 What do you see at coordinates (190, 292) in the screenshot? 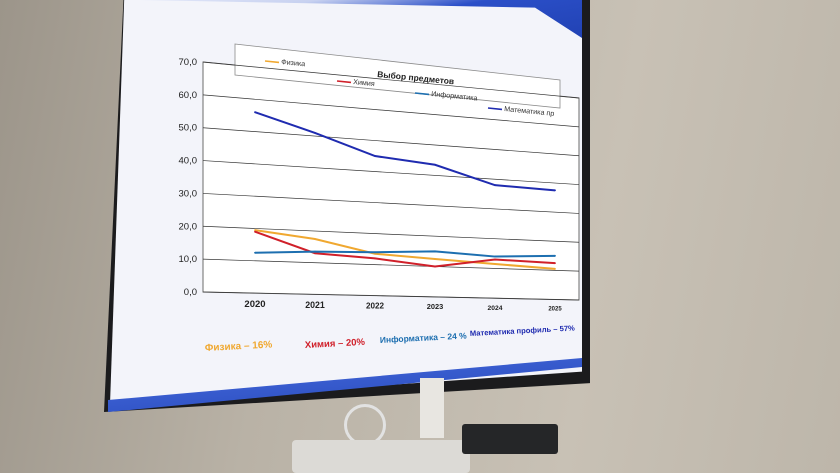
I see `y-tick-label: 0,0` at bounding box center [190, 292].